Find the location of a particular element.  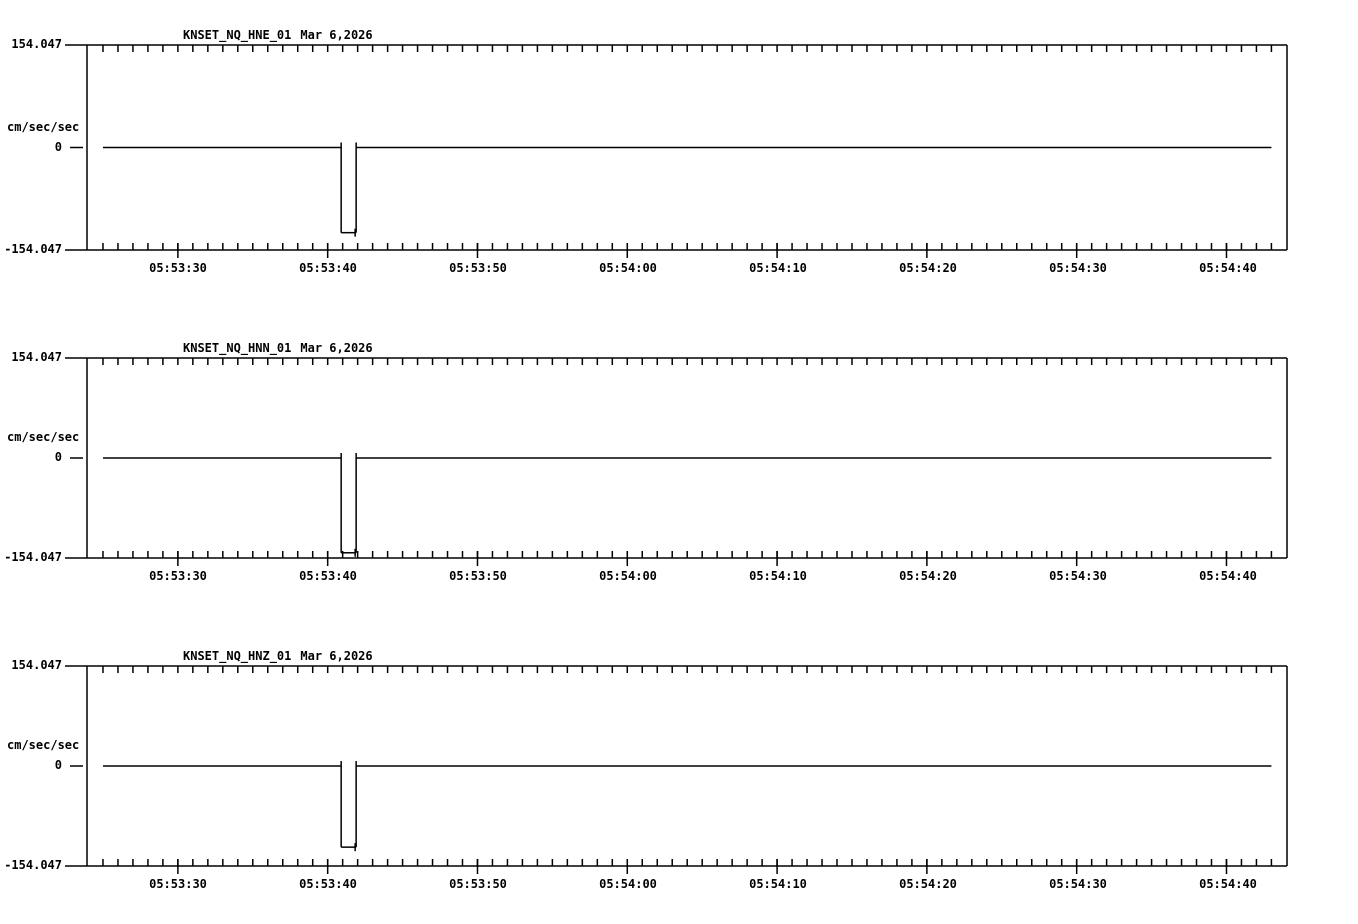

panel-title: KNSET_NQ_HNZ_01 Mar 6,2026 is located at coordinates (278, 656).